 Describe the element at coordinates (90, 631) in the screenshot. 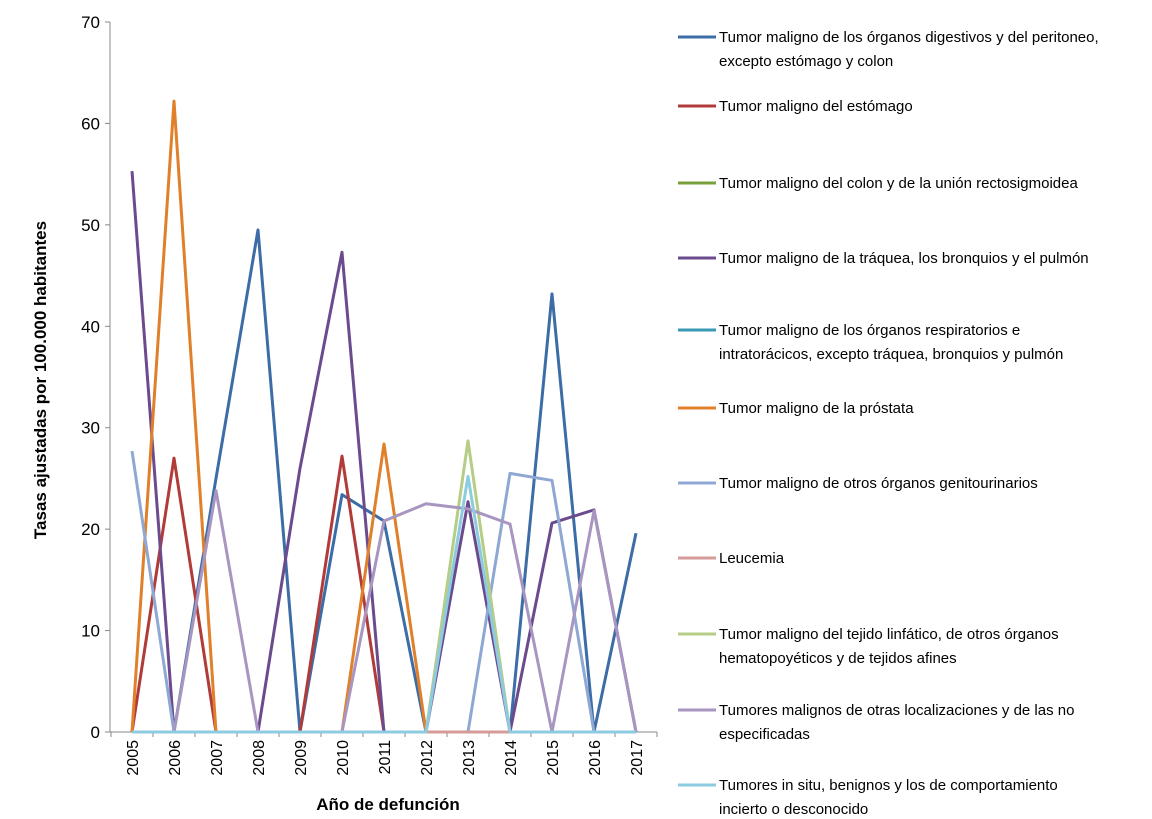

I see `y-tick-label: 10` at that location.